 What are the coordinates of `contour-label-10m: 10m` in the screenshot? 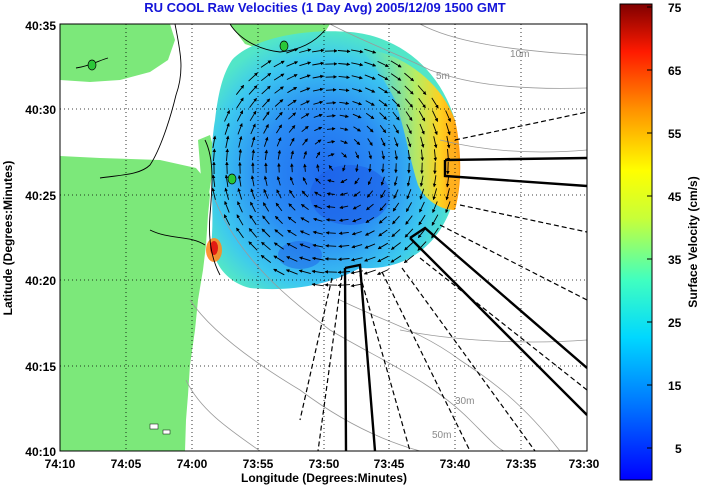 It's located at (519, 54).